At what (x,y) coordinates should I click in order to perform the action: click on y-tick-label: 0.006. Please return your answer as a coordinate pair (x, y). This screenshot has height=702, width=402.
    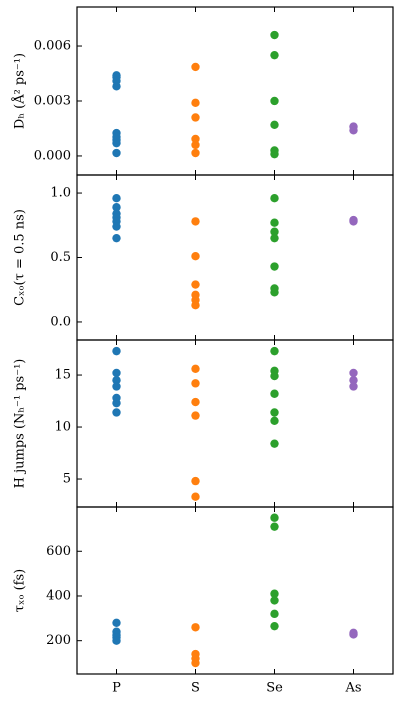
    Looking at the image, I should click on (52, 46).